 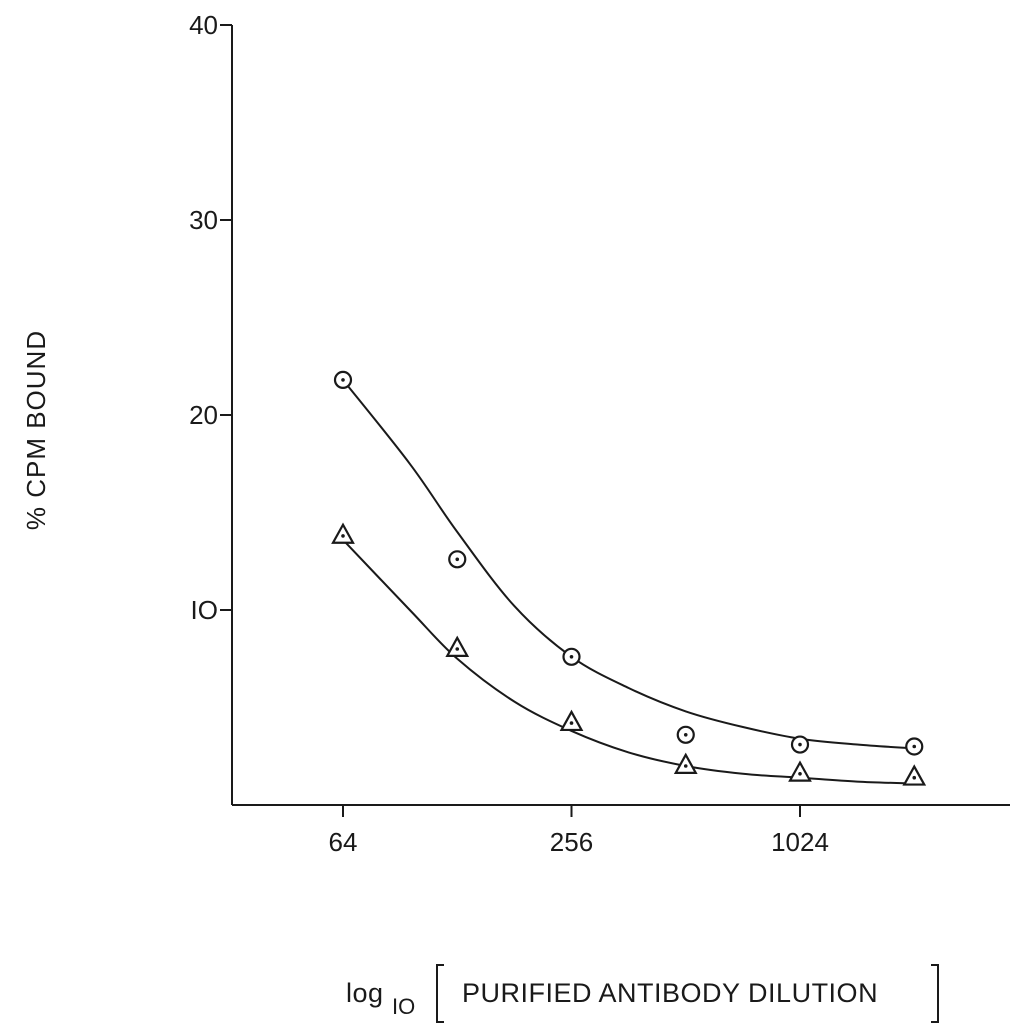 What do you see at coordinates (403, 1006) in the screenshot?
I see `x-axis-label-subscript: IO` at bounding box center [403, 1006].